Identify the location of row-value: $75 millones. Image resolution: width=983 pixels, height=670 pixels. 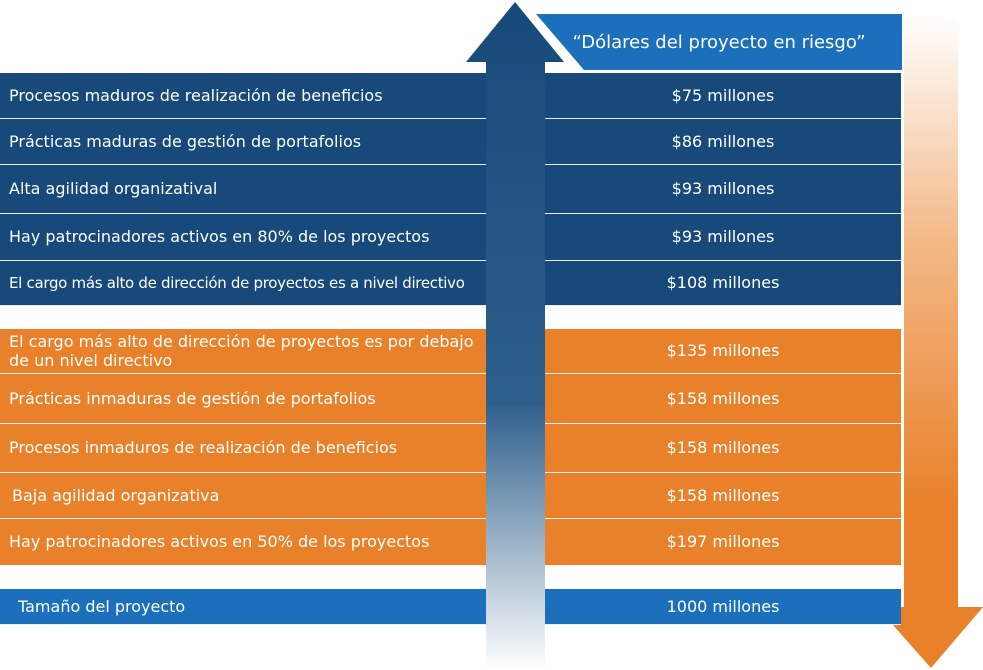
(723, 96).